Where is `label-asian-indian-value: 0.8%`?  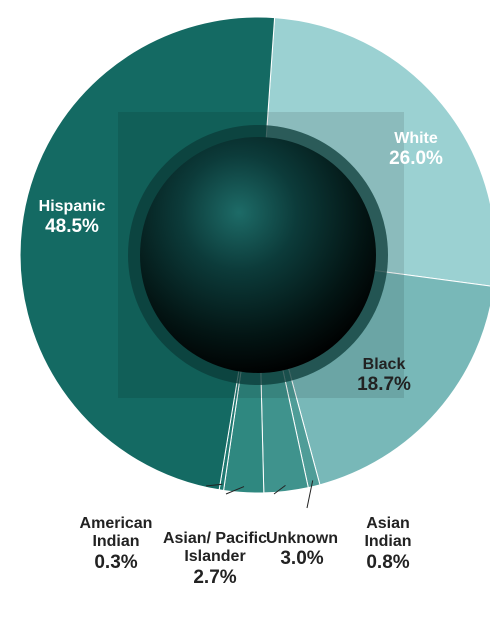 label-asian-indian-value: 0.8% is located at coordinates (388, 562).